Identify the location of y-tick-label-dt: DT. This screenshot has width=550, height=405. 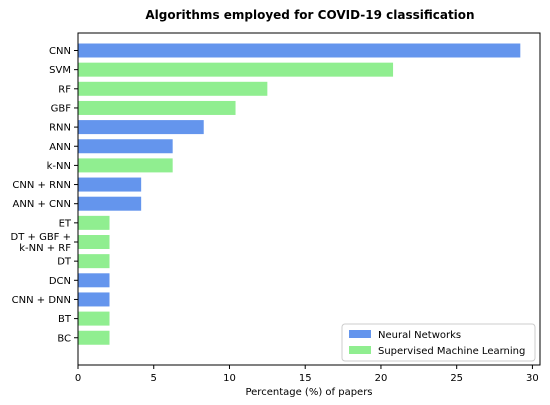
(64, 262).